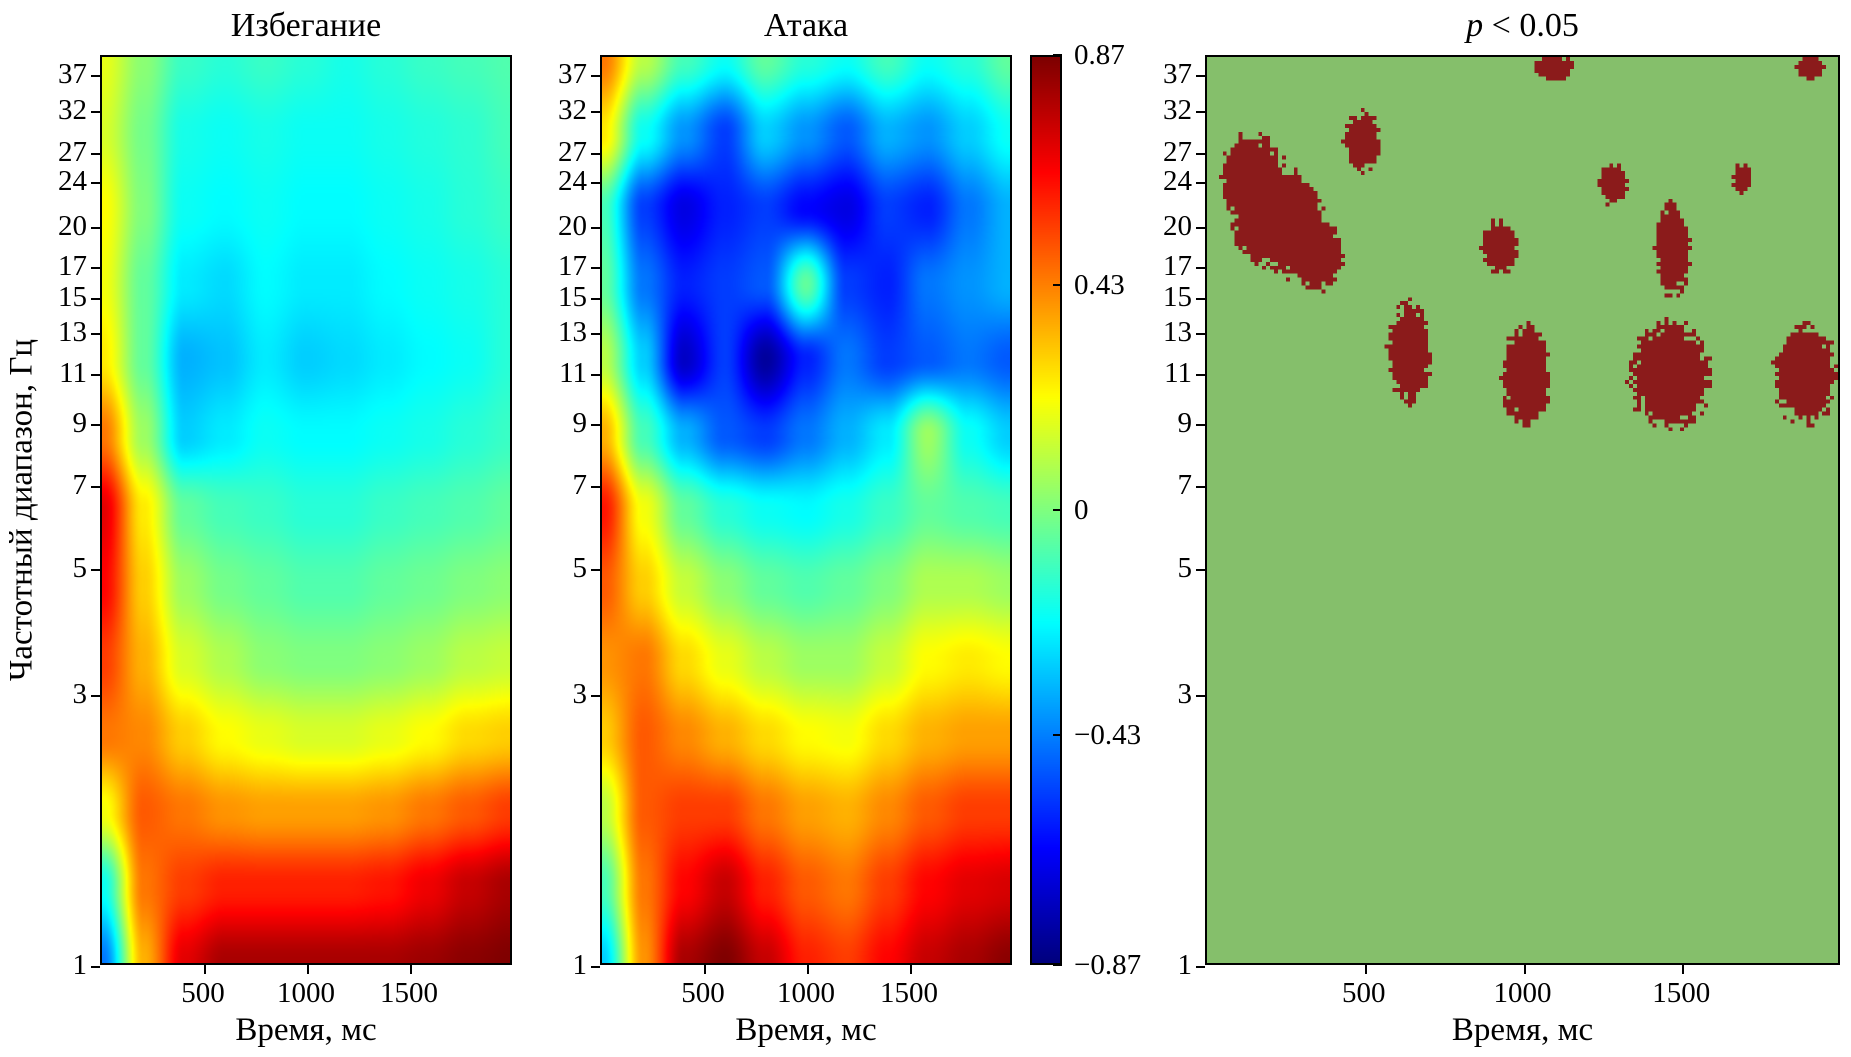  What do you see at coordinates (1475, 25) in the screenshot?
I see `p-symbol: p` at bounding box center [1475, 25].